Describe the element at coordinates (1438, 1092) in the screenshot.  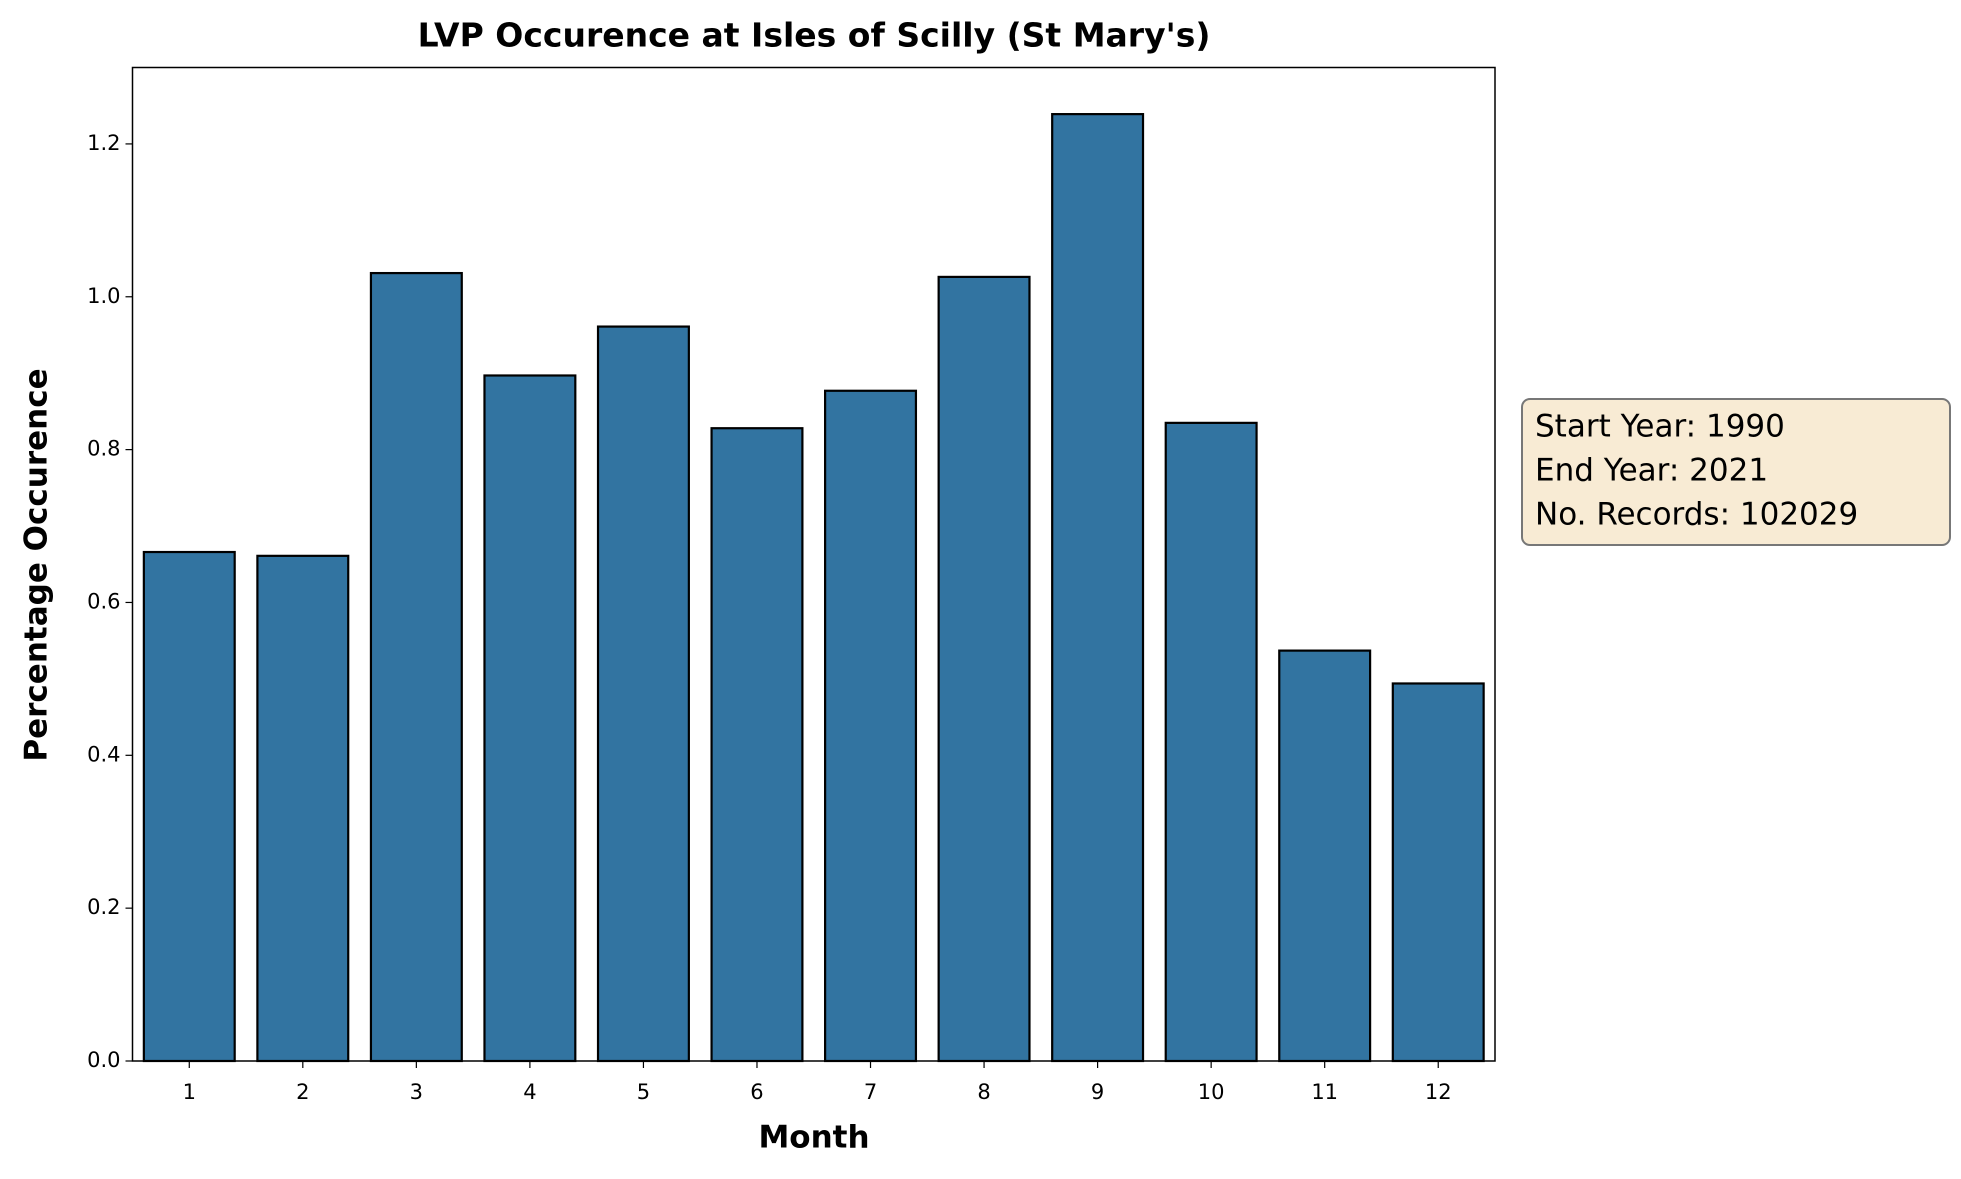
I see `x-tick-label: 12` at that location.